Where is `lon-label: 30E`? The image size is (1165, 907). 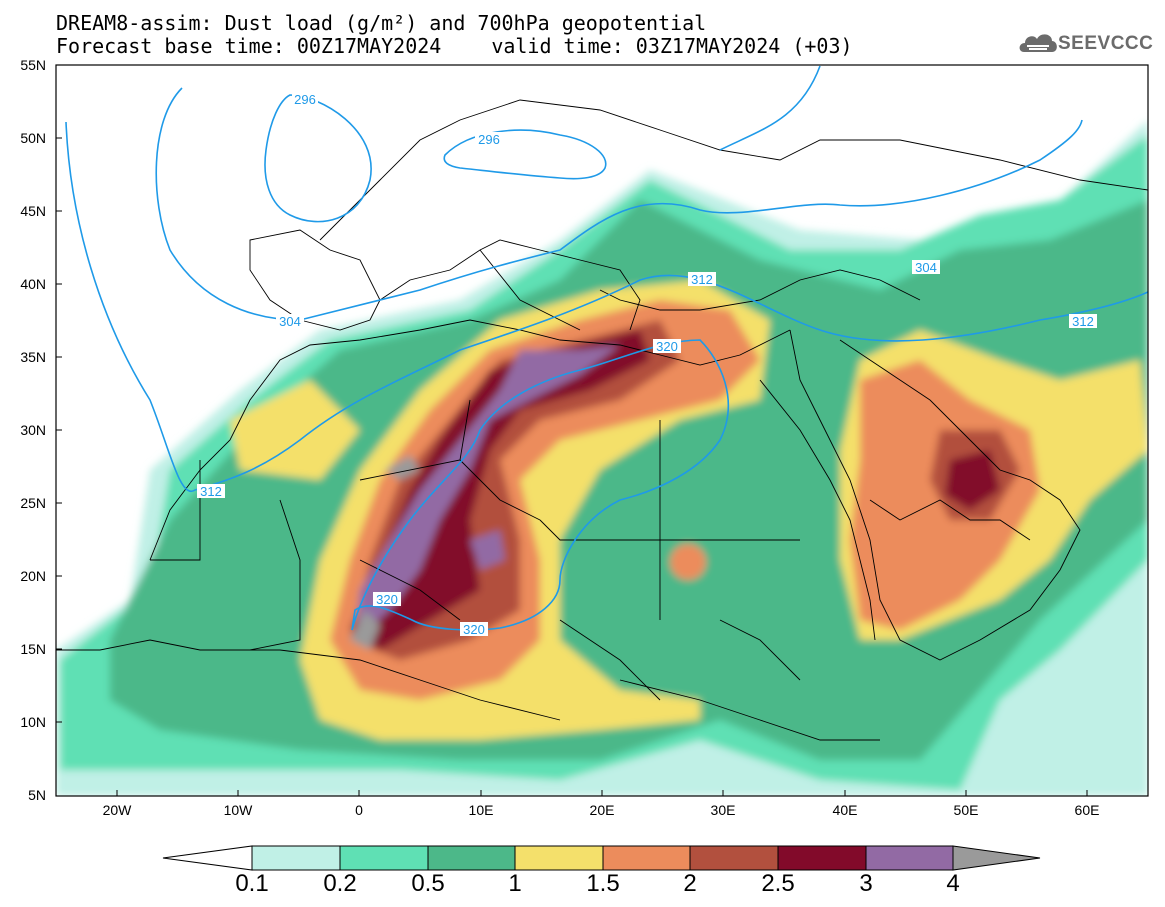
lon-label: 30E is located at coordinates (723, 810).